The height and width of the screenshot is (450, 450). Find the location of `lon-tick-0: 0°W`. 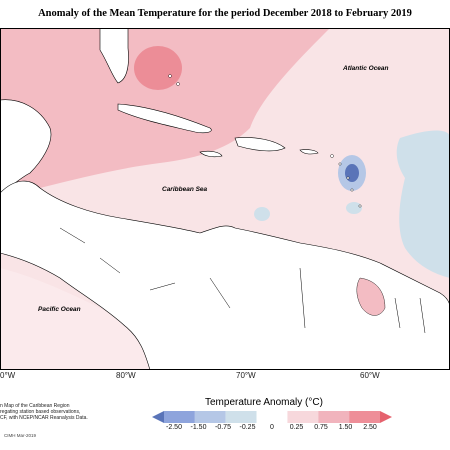

lon-tick-0: 0°W is located at coordinates (8, 375).